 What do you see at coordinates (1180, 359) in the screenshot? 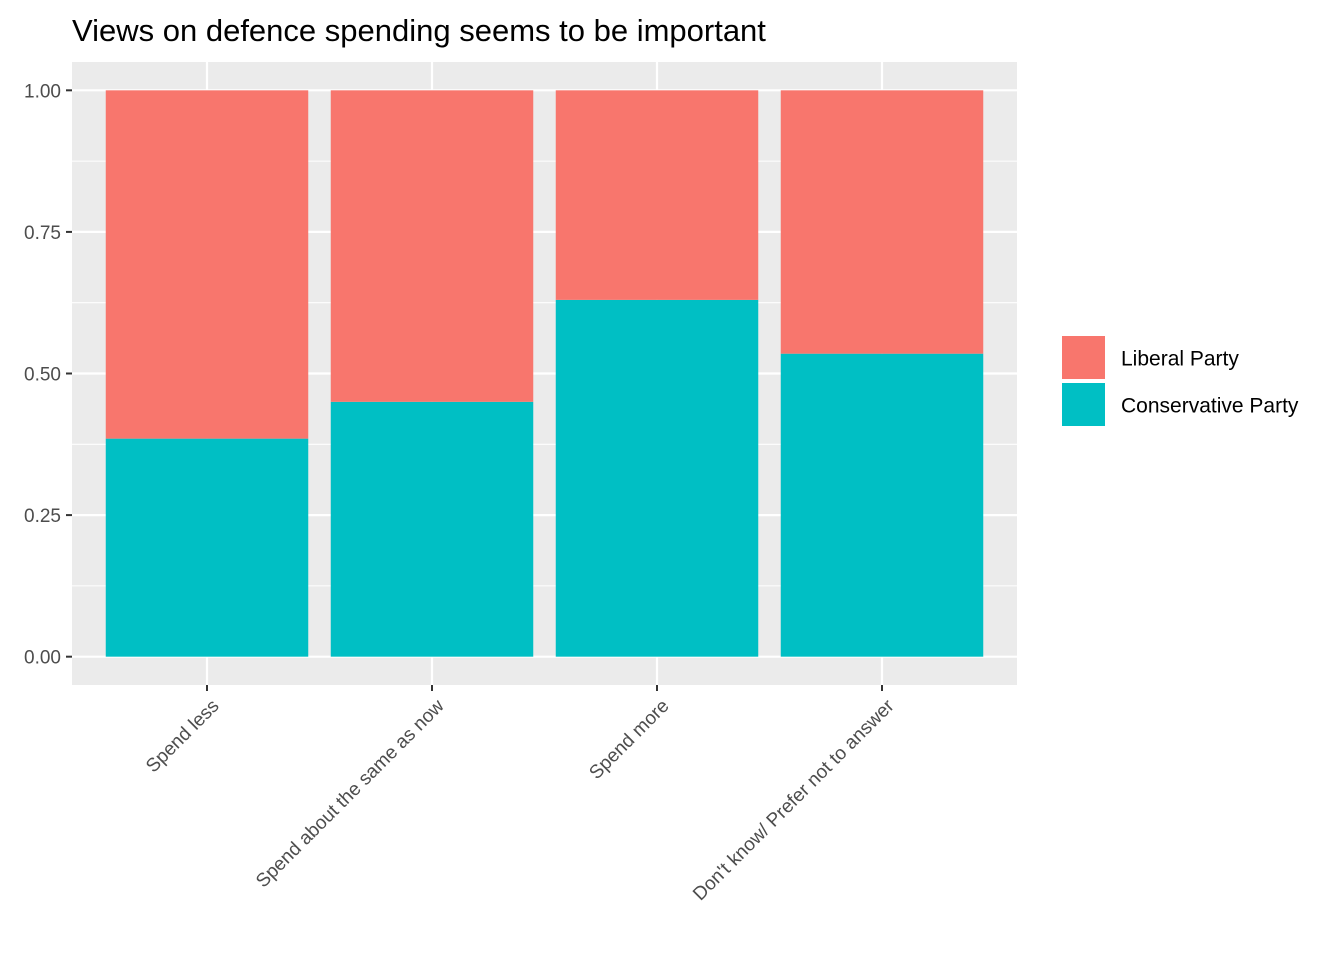
I see `legend-label: Liberal Party` at bounding box center [1180, 359].